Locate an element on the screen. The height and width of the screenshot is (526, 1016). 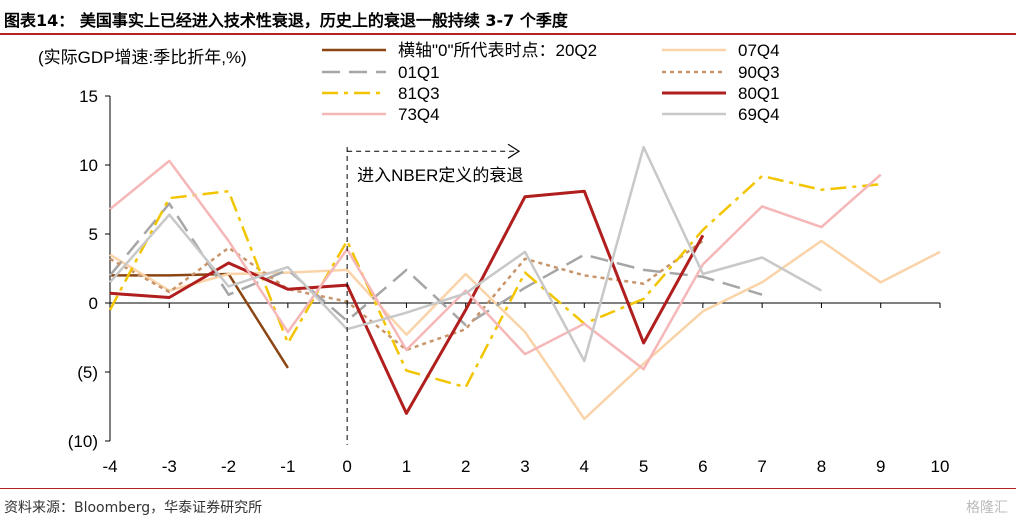
x-tick-label: -3 is located at coordinates (169, 466).